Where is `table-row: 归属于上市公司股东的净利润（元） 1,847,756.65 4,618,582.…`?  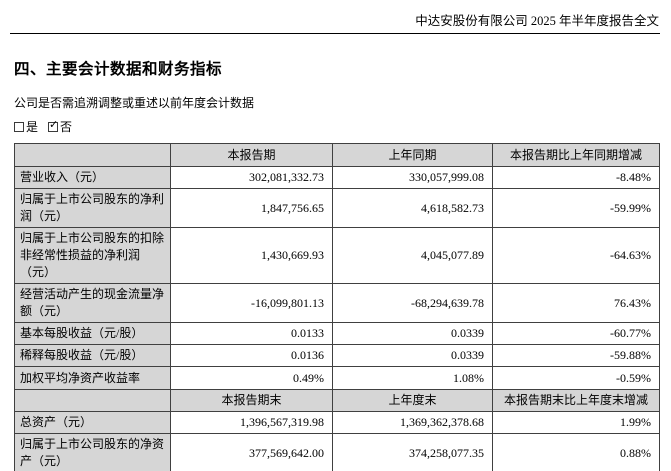 table-row: 归属于上市公司股东的净利润（元） 1,847,756.65 4,618,582.… is located at coordinates (337, 208).